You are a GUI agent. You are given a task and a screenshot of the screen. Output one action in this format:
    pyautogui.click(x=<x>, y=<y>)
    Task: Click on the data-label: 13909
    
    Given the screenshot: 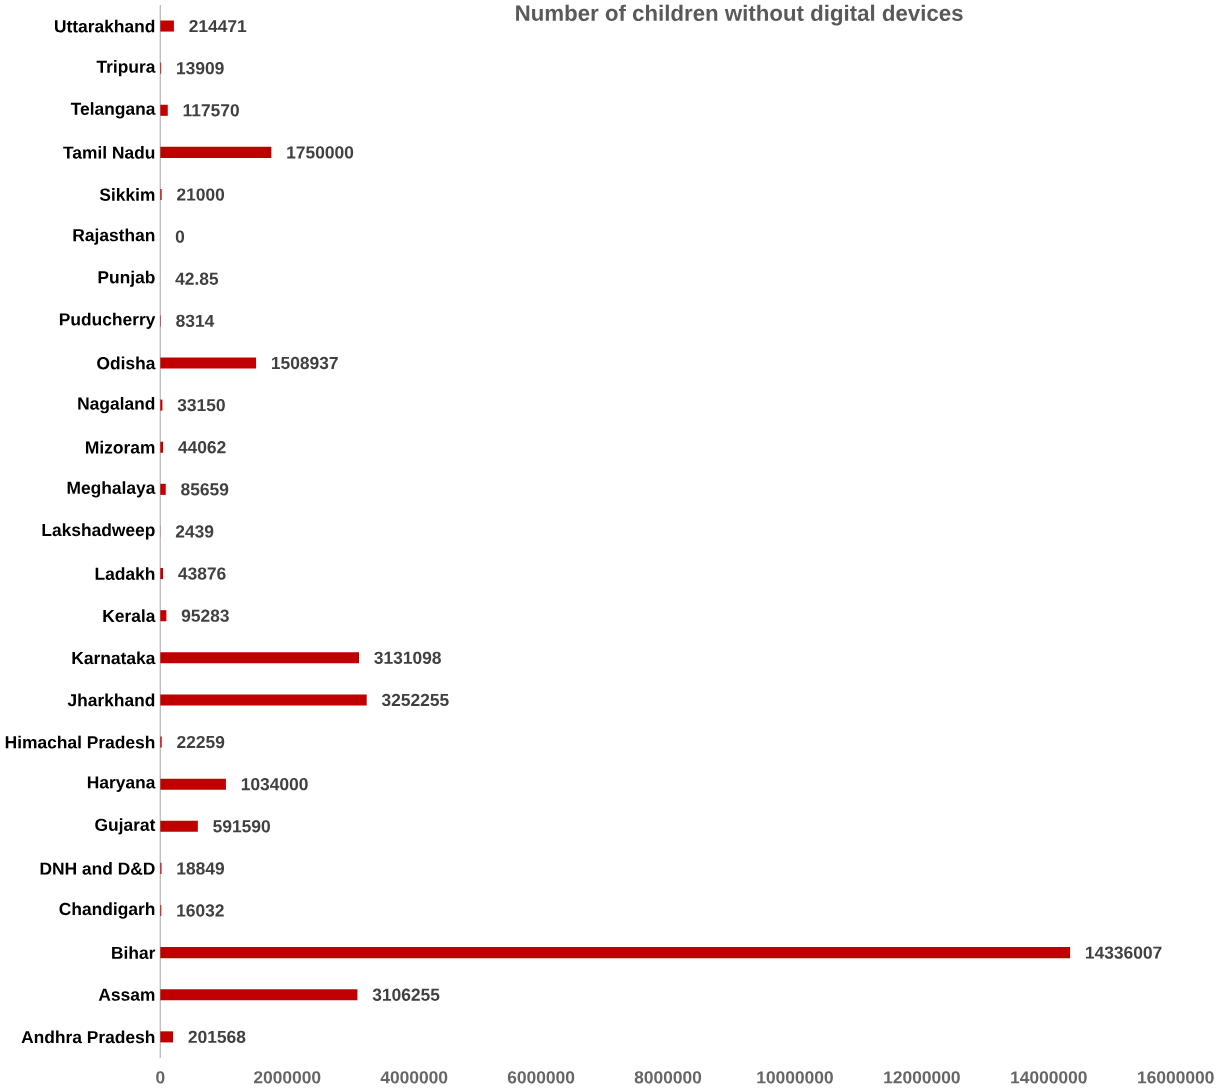 What is the action you would take?
    pyautogui.click(x=200, y=68)
    